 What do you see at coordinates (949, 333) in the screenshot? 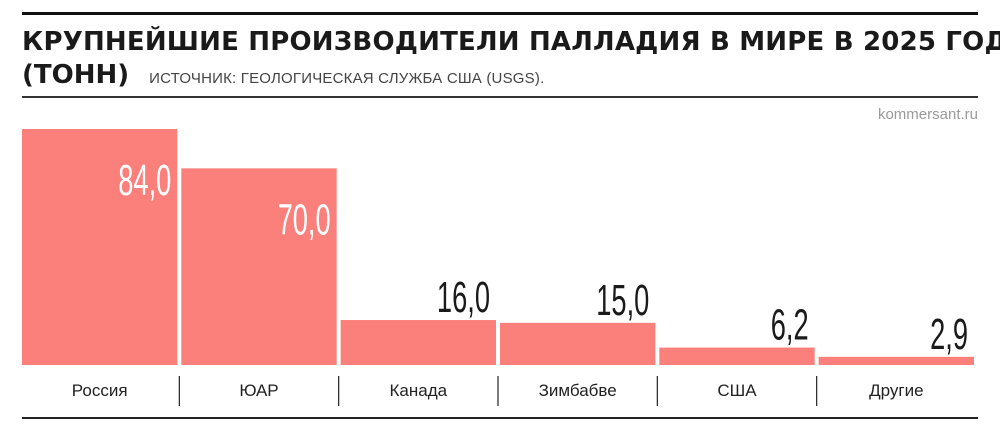
I see `value-label-6: 2,9` at bounding box center [949, 333].